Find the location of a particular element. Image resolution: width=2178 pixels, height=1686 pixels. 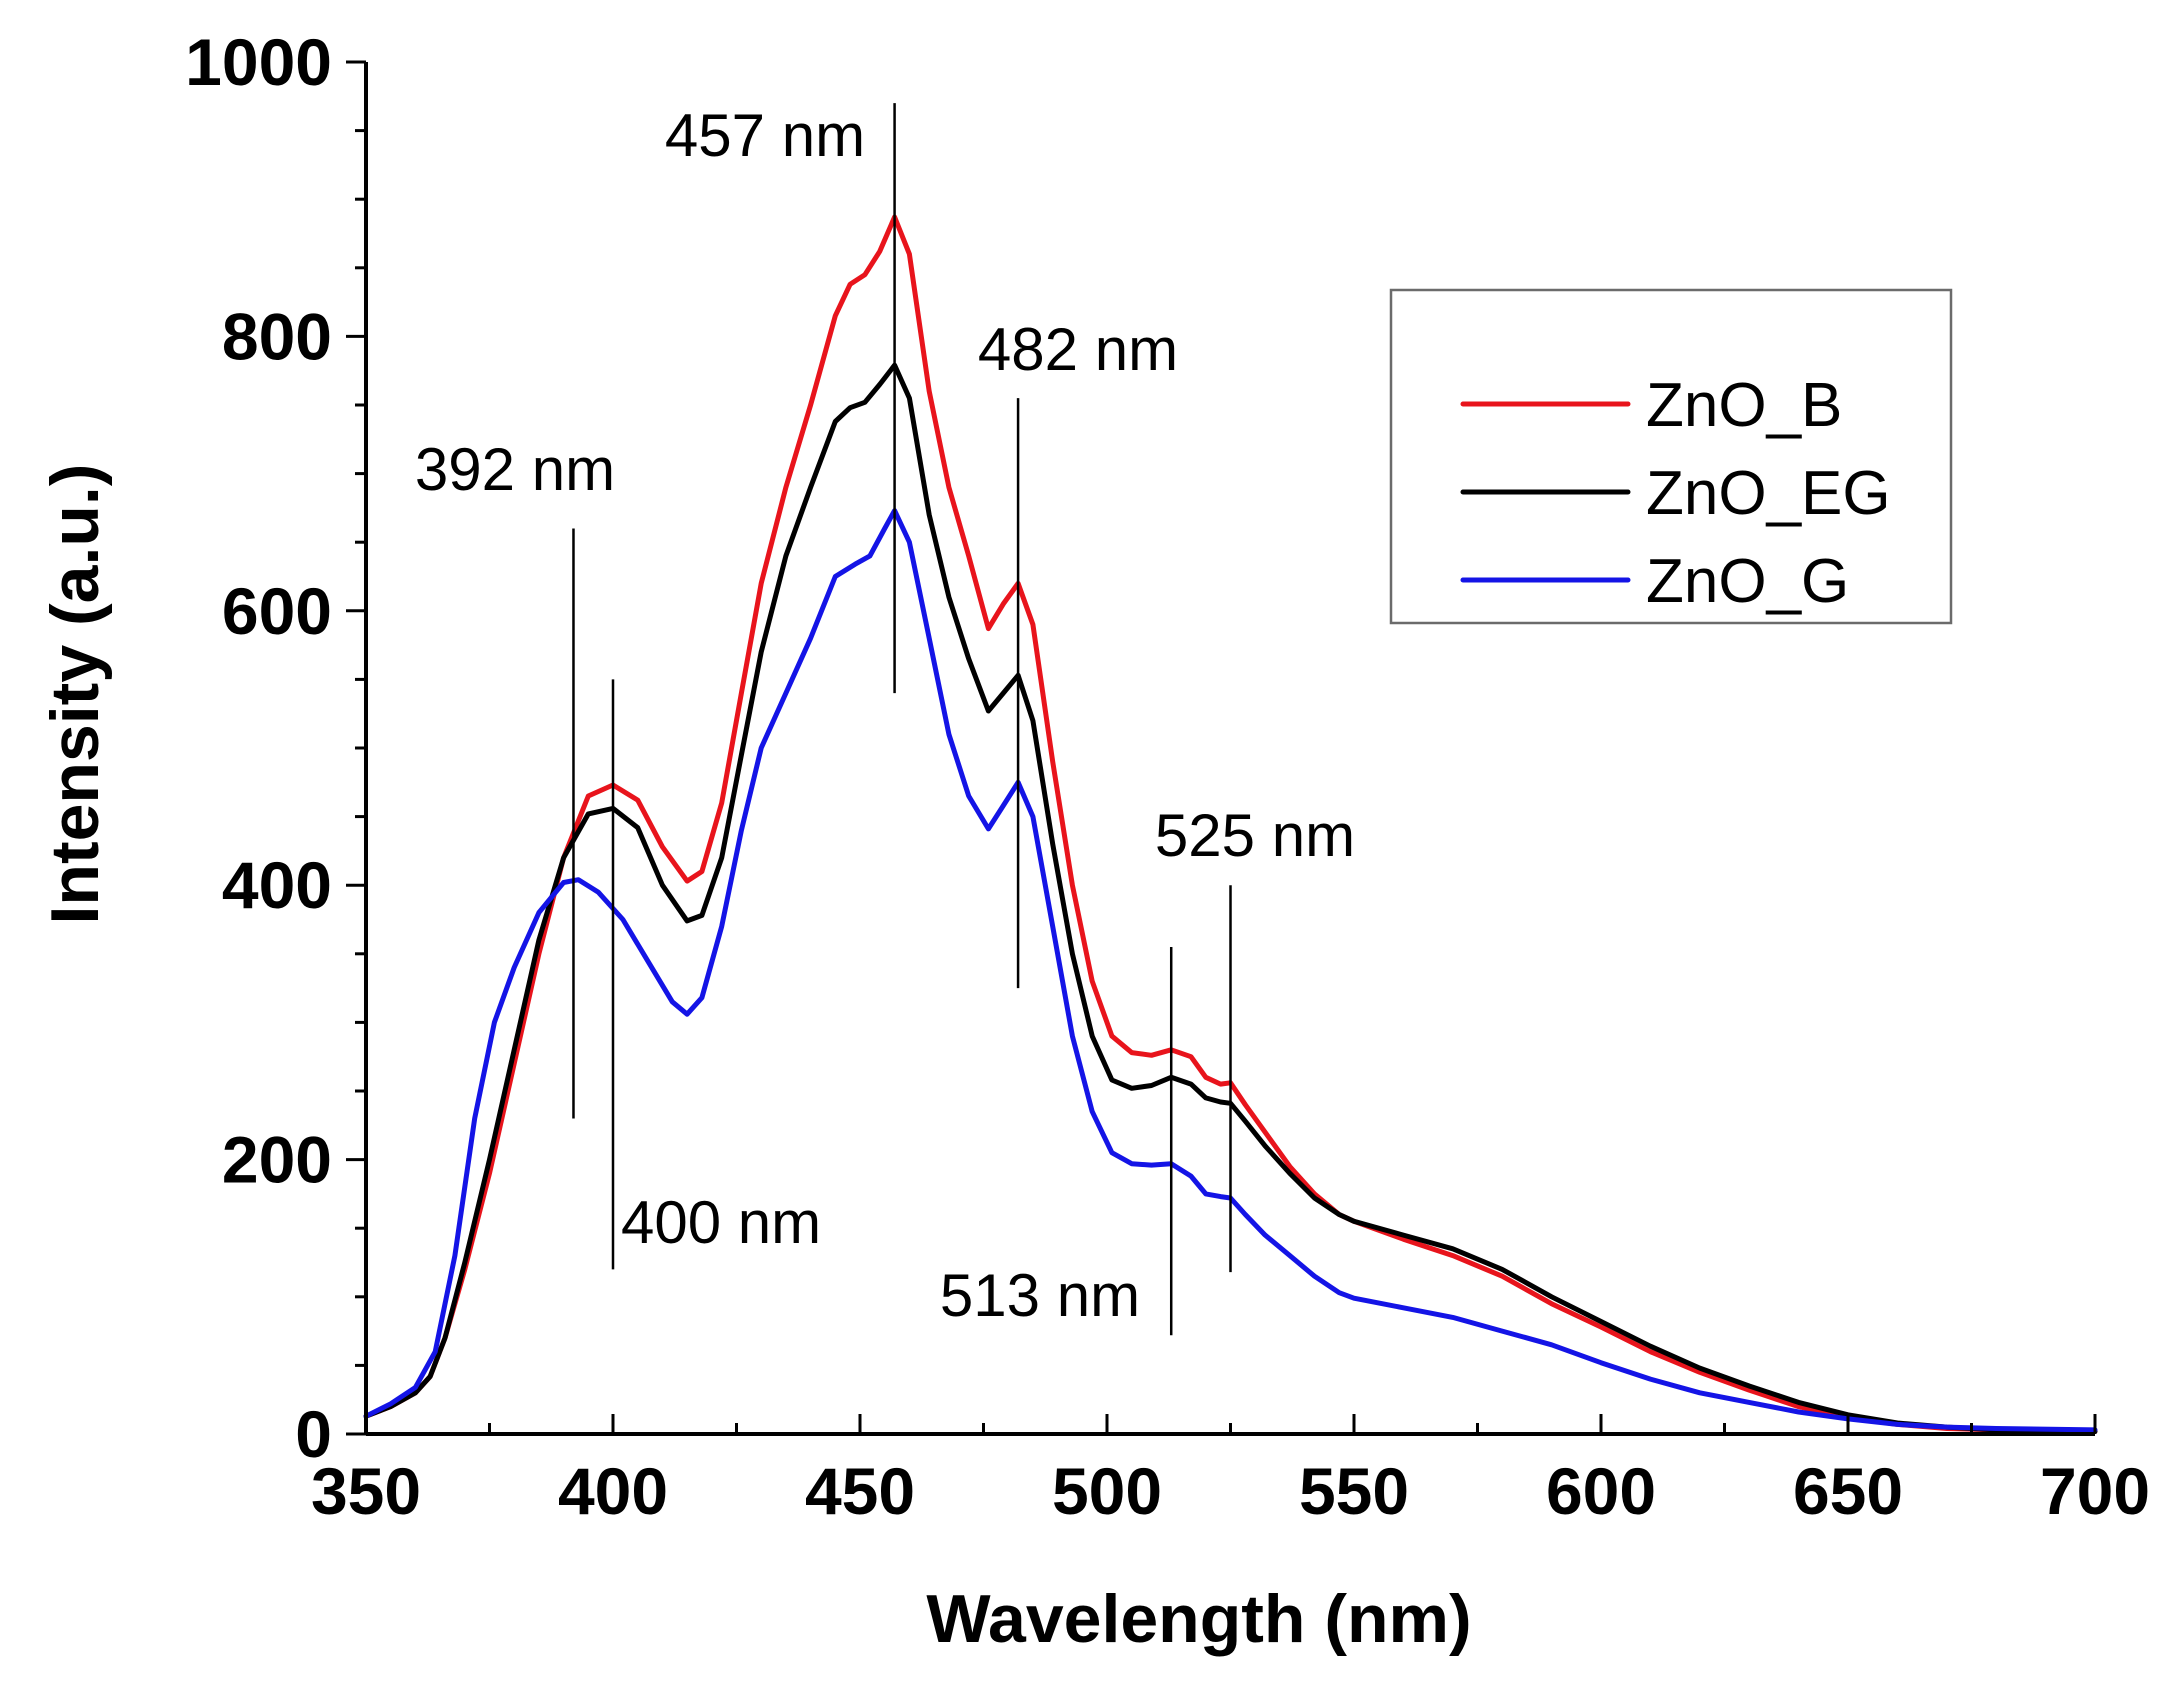

x-tick-label: 550 is located at coordinates (1354, 1491).